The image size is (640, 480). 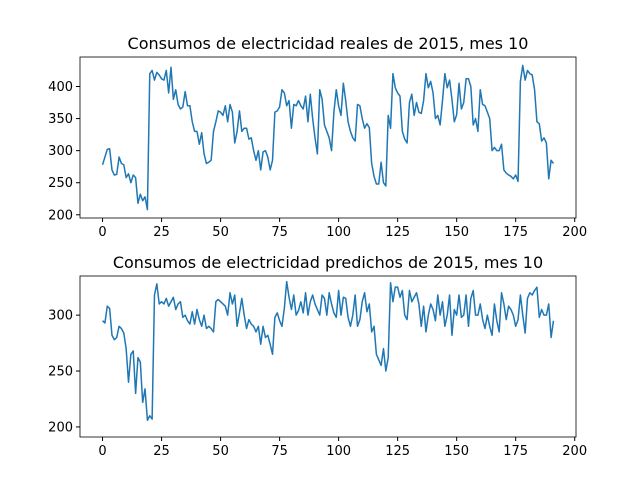 What do you see at coordinates (60, 119) in the screenshot?
I see `y-tick-label: 350` at bounding box center [60, 119].